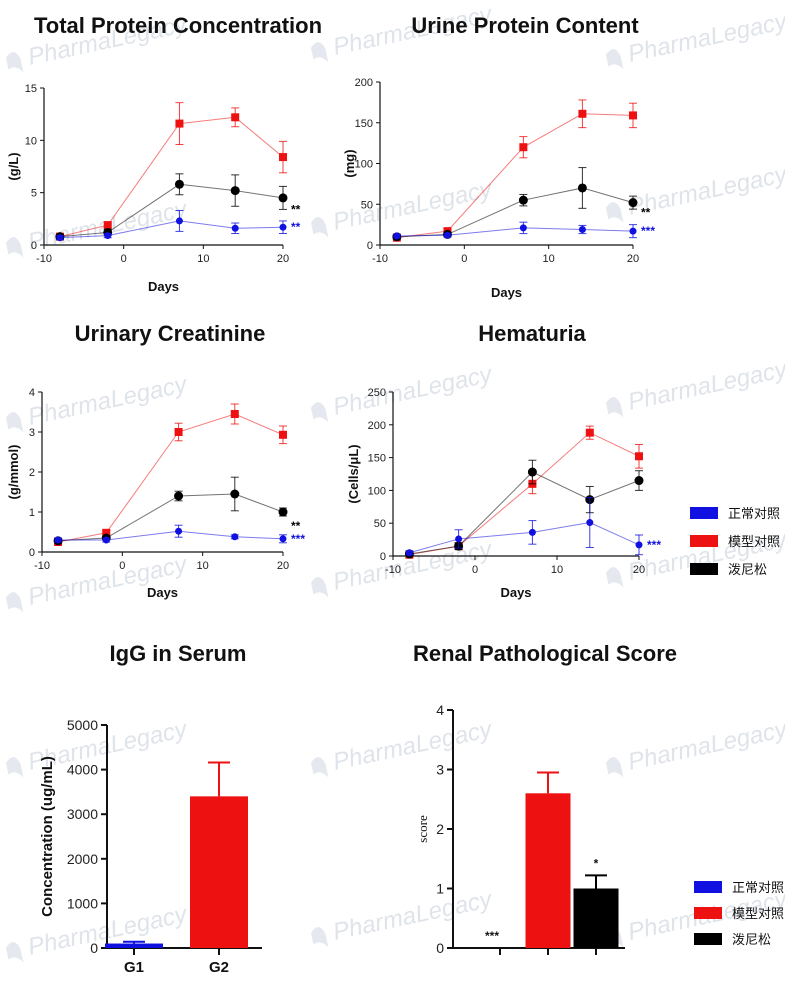 The height and width of the screenshot is (986, 785). Describe the element at coordinates (82, 859) in the screenshot. I see `y-tick-label: 2000` at that location.